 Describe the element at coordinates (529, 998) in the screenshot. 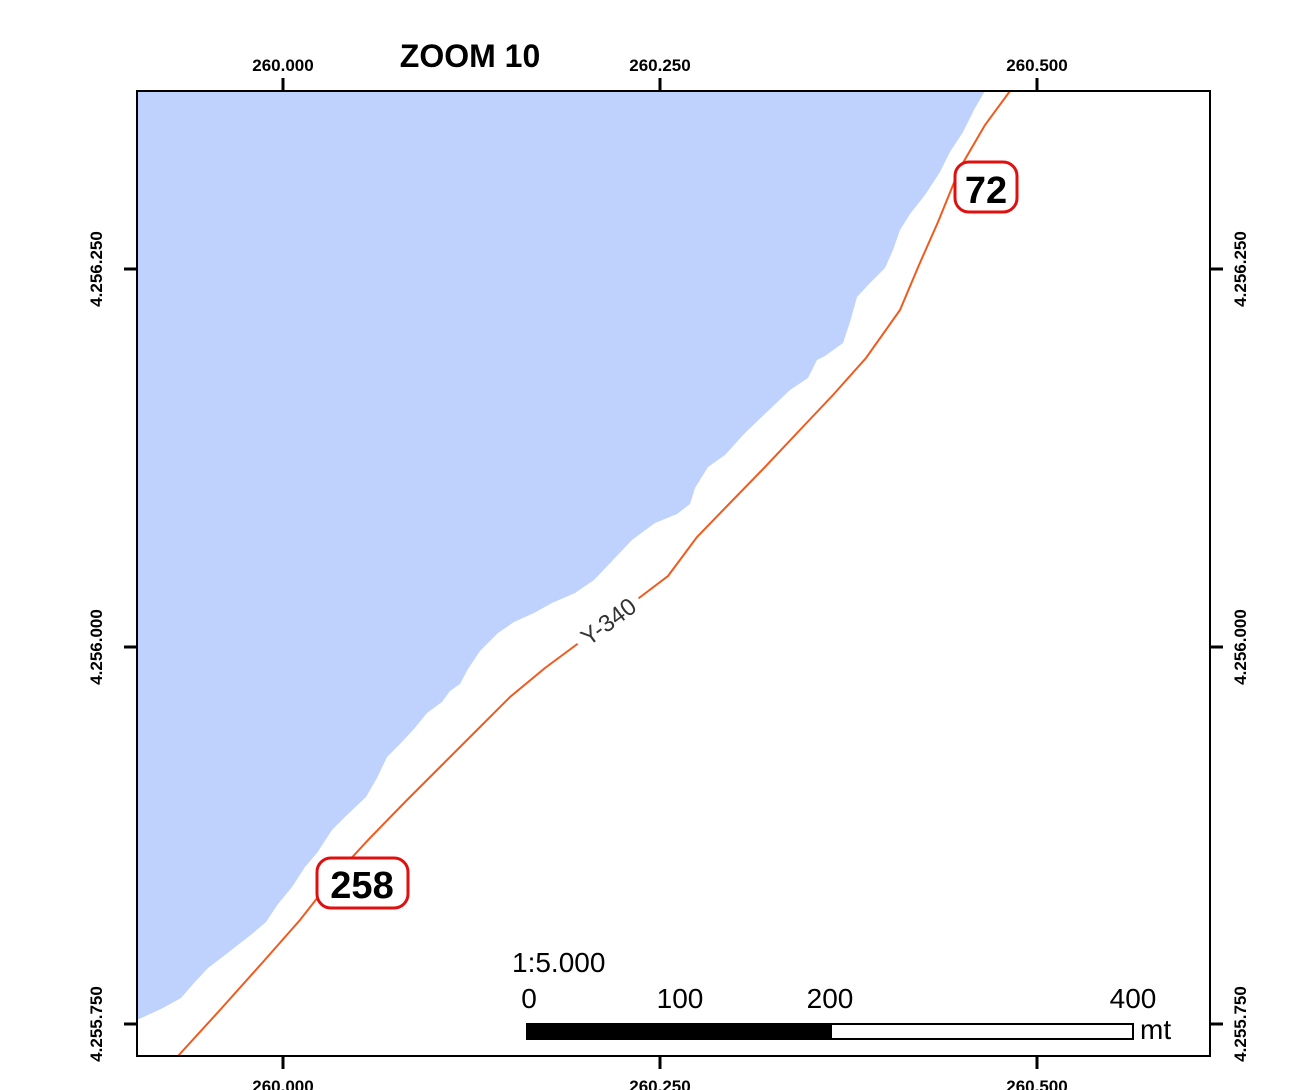

I see `scale-label-0: 0` at that location.